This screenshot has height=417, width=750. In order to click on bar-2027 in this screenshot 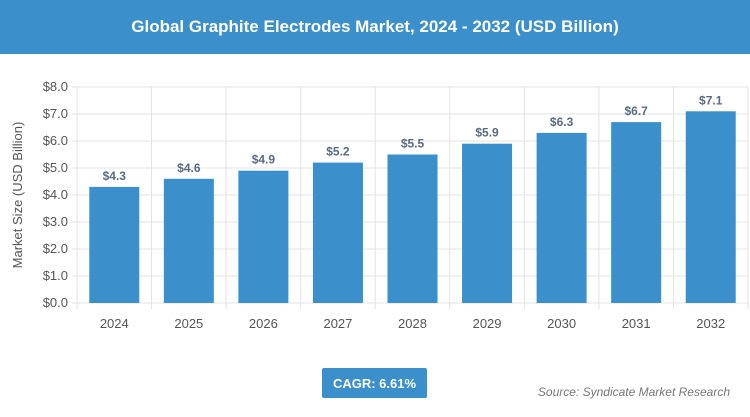, I will do `click(337, 232)`.